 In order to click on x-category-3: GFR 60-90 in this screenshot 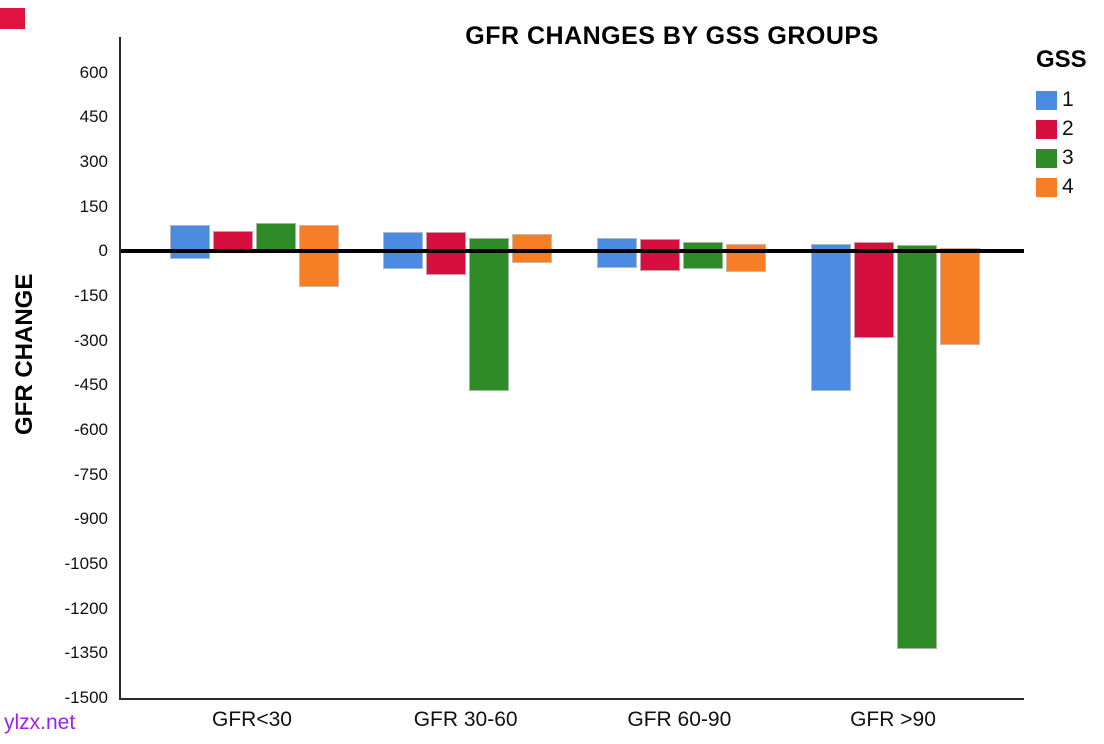, I will do `click(679, 719)`.